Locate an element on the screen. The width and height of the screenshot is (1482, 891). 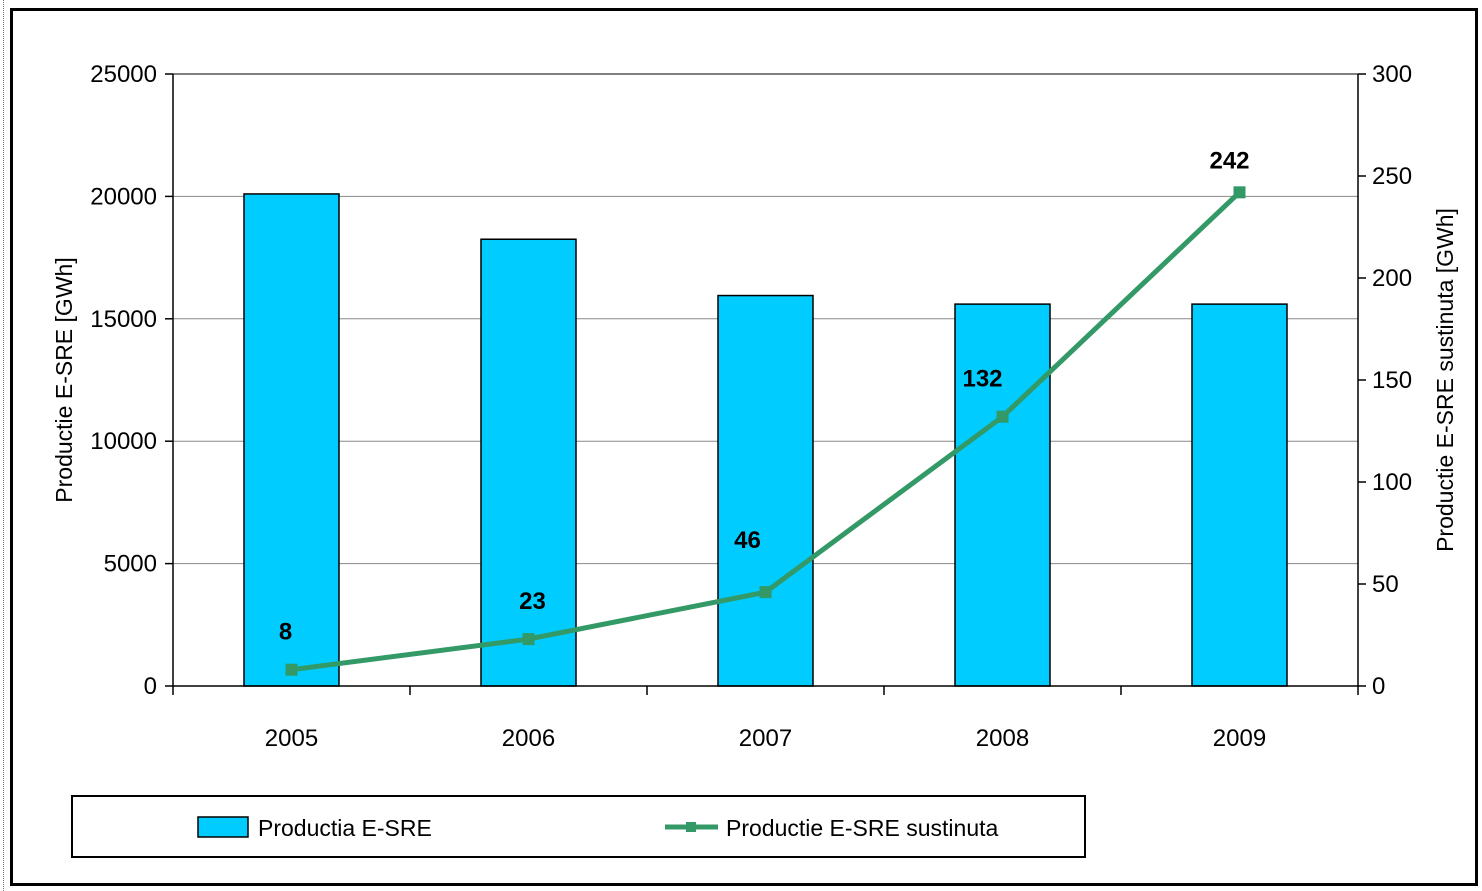
left-tick-label: 25000 is located at coordinates (123, 74).